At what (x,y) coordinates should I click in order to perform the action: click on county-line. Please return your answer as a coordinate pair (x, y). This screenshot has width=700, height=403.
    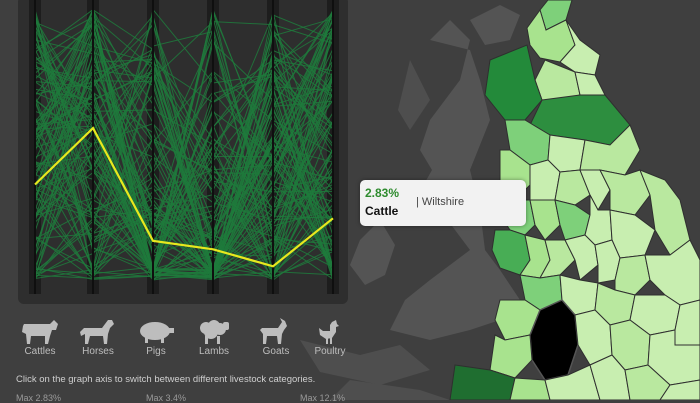
    Looking at the image, I should click on (184, 209).